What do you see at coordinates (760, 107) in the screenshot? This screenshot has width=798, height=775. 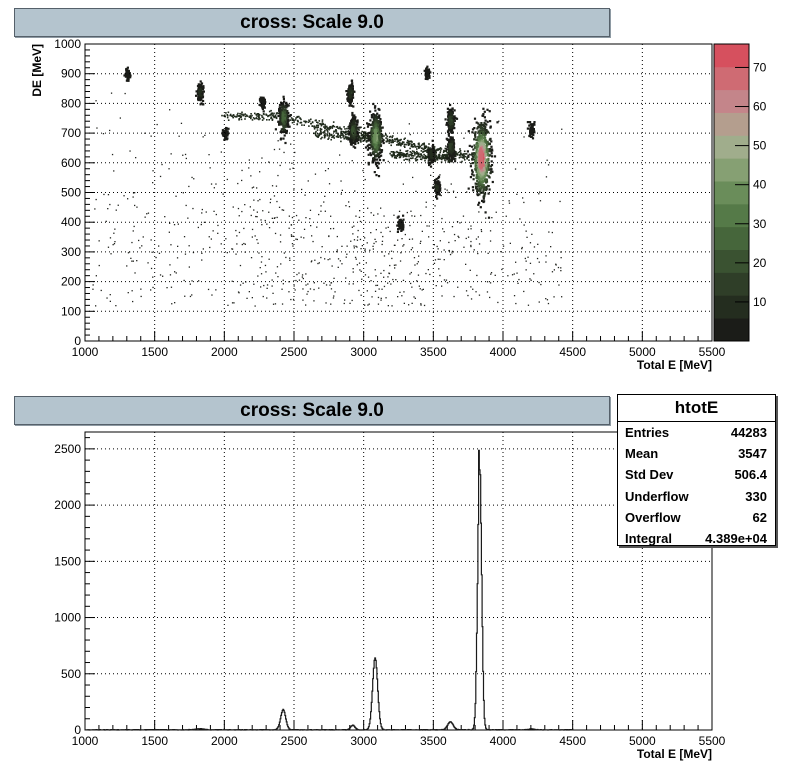 I see `colorbar-tick-label: 60` at bounding box center [760, 107].